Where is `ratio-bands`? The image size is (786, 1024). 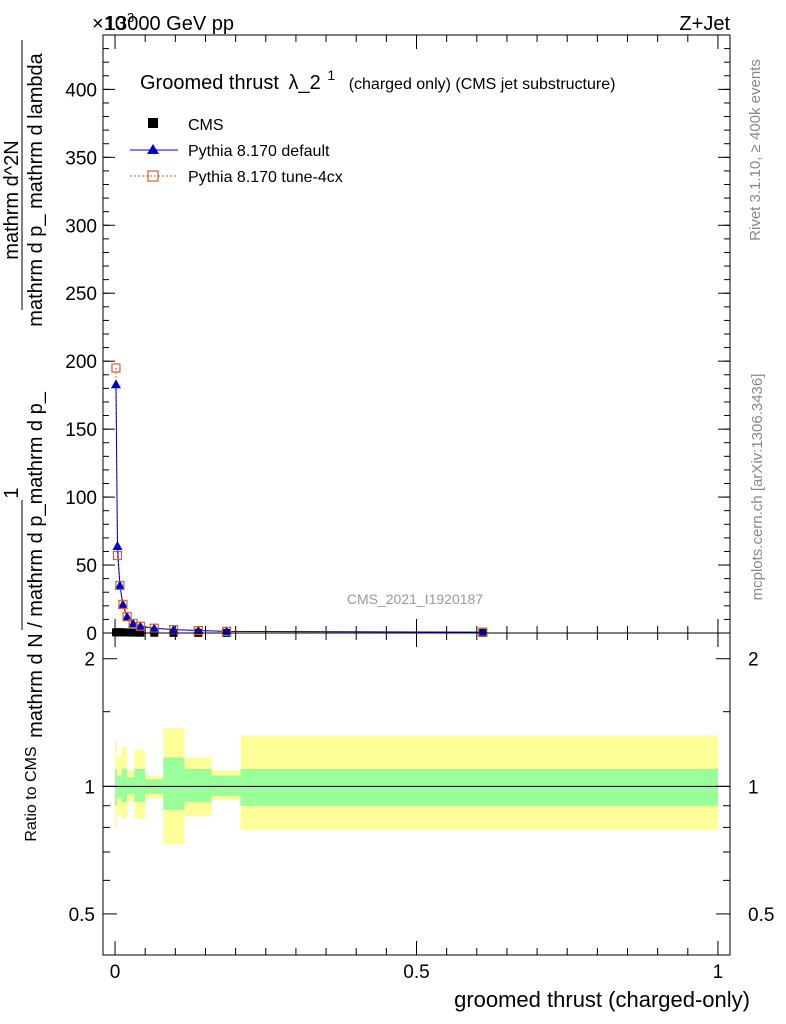
ratio-bands is located at coordinates (416, 786).